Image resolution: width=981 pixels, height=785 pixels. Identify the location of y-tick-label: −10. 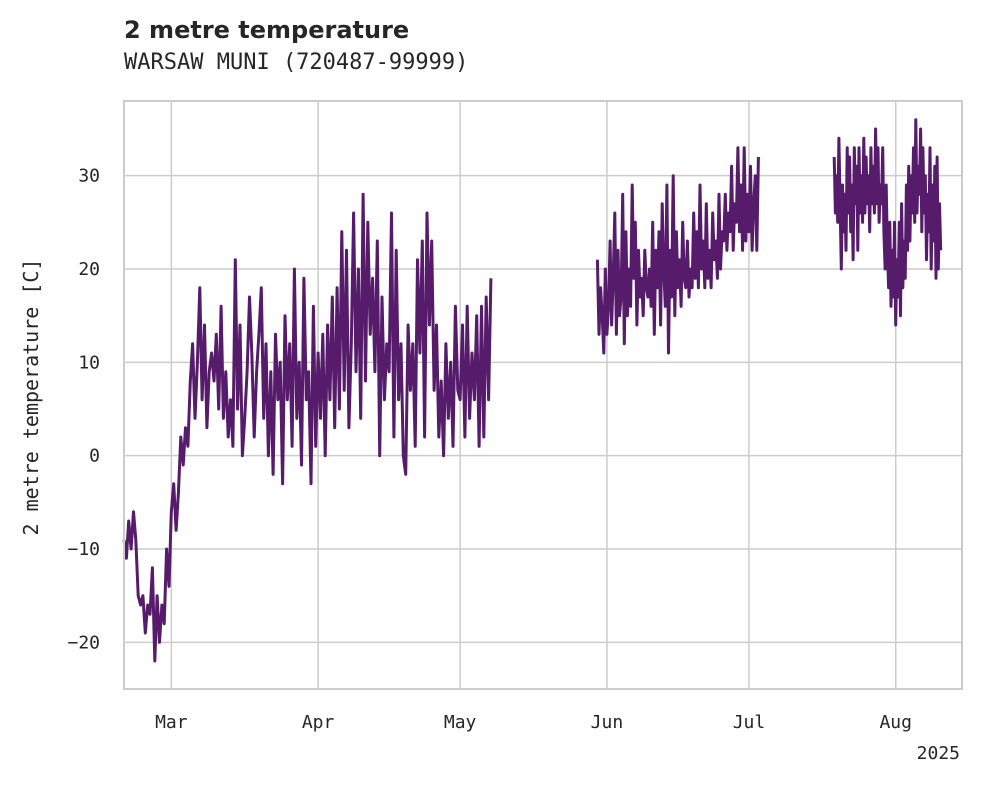
(83, 549).